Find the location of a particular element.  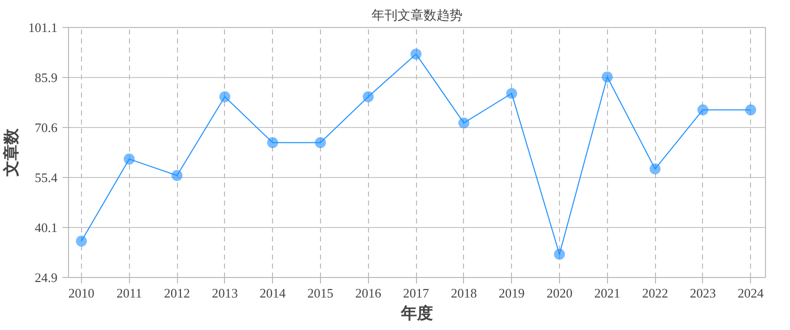

y-tick-label: 85.9 is located at coordinates (46, 77).